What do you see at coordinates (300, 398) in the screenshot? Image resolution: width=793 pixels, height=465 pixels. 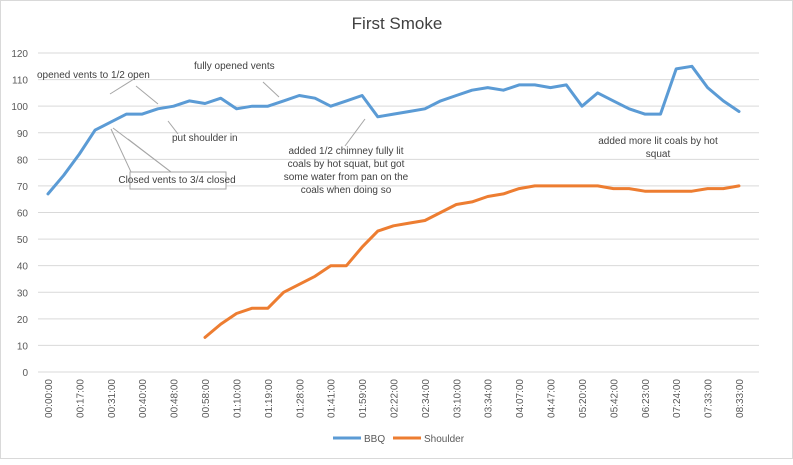 I see `x-tick-label: 01:28:00` at bounding box center [300, 398].